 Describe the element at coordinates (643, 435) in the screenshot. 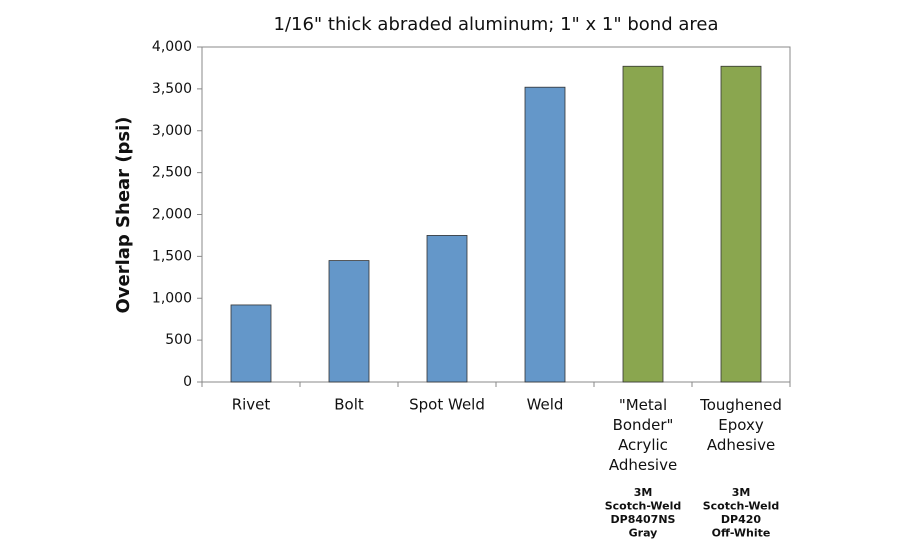

I see `x-tick-label: "Metal Bonder" Acrylic Adhesive` at that location.